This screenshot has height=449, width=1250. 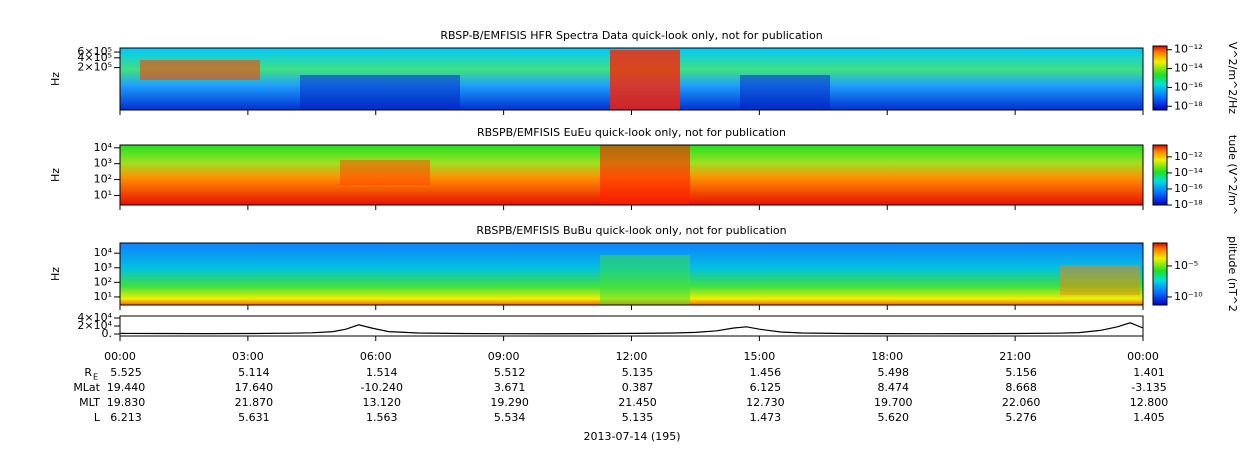 What do you see at coordinates (1188, 296) in the screenshot?
I see `colorbar-tick-label: 10⁻¹⁰` at bounding box center [1188, 296].